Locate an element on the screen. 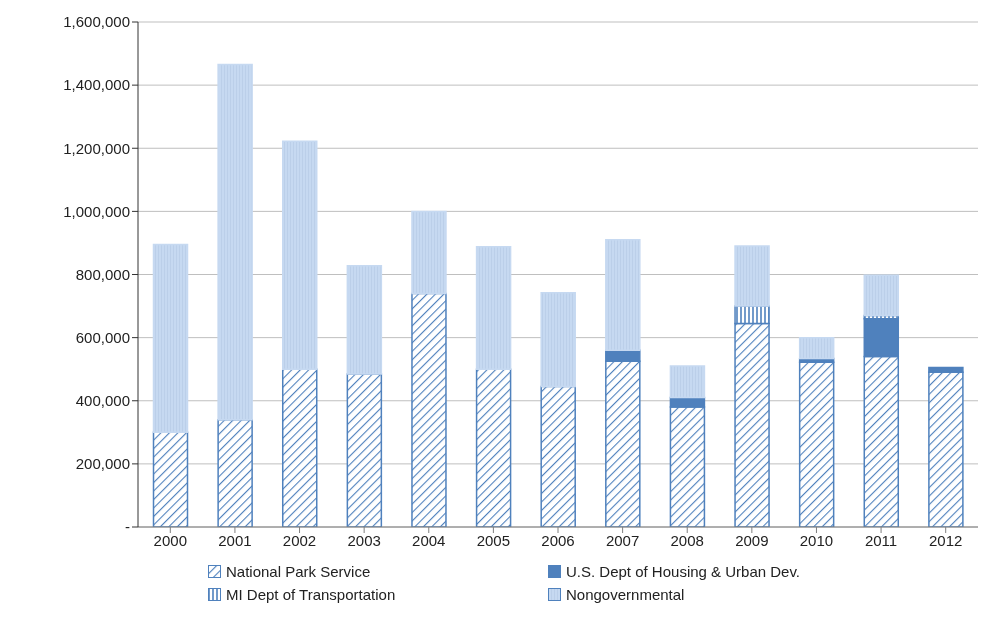 The image size is (1004, 620). legend-label: National Park Service is located at coordinates (298, 571).